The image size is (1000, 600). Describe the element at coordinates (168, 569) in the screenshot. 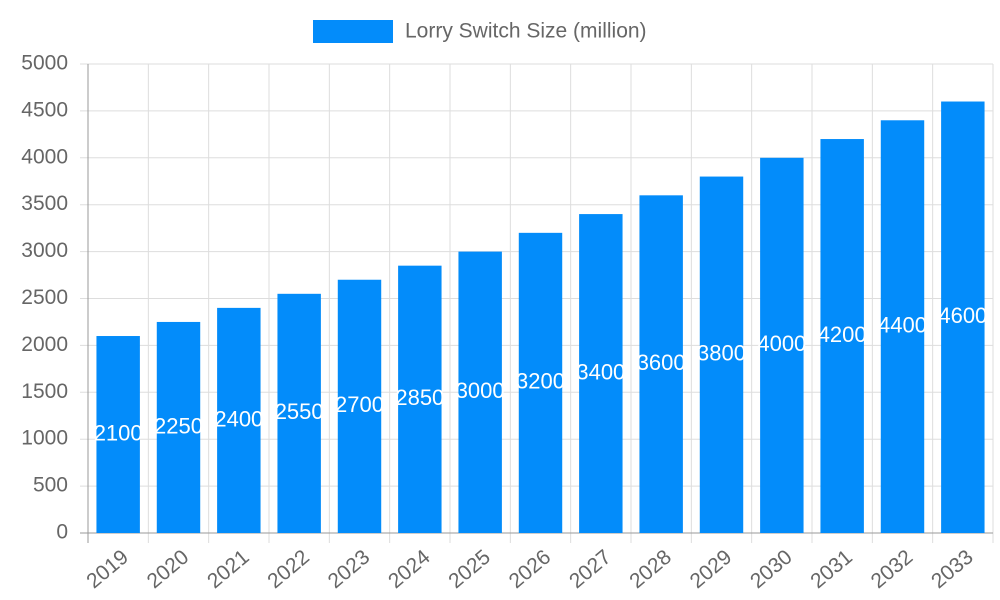

I see `x-tick-label: 2020` at that location.